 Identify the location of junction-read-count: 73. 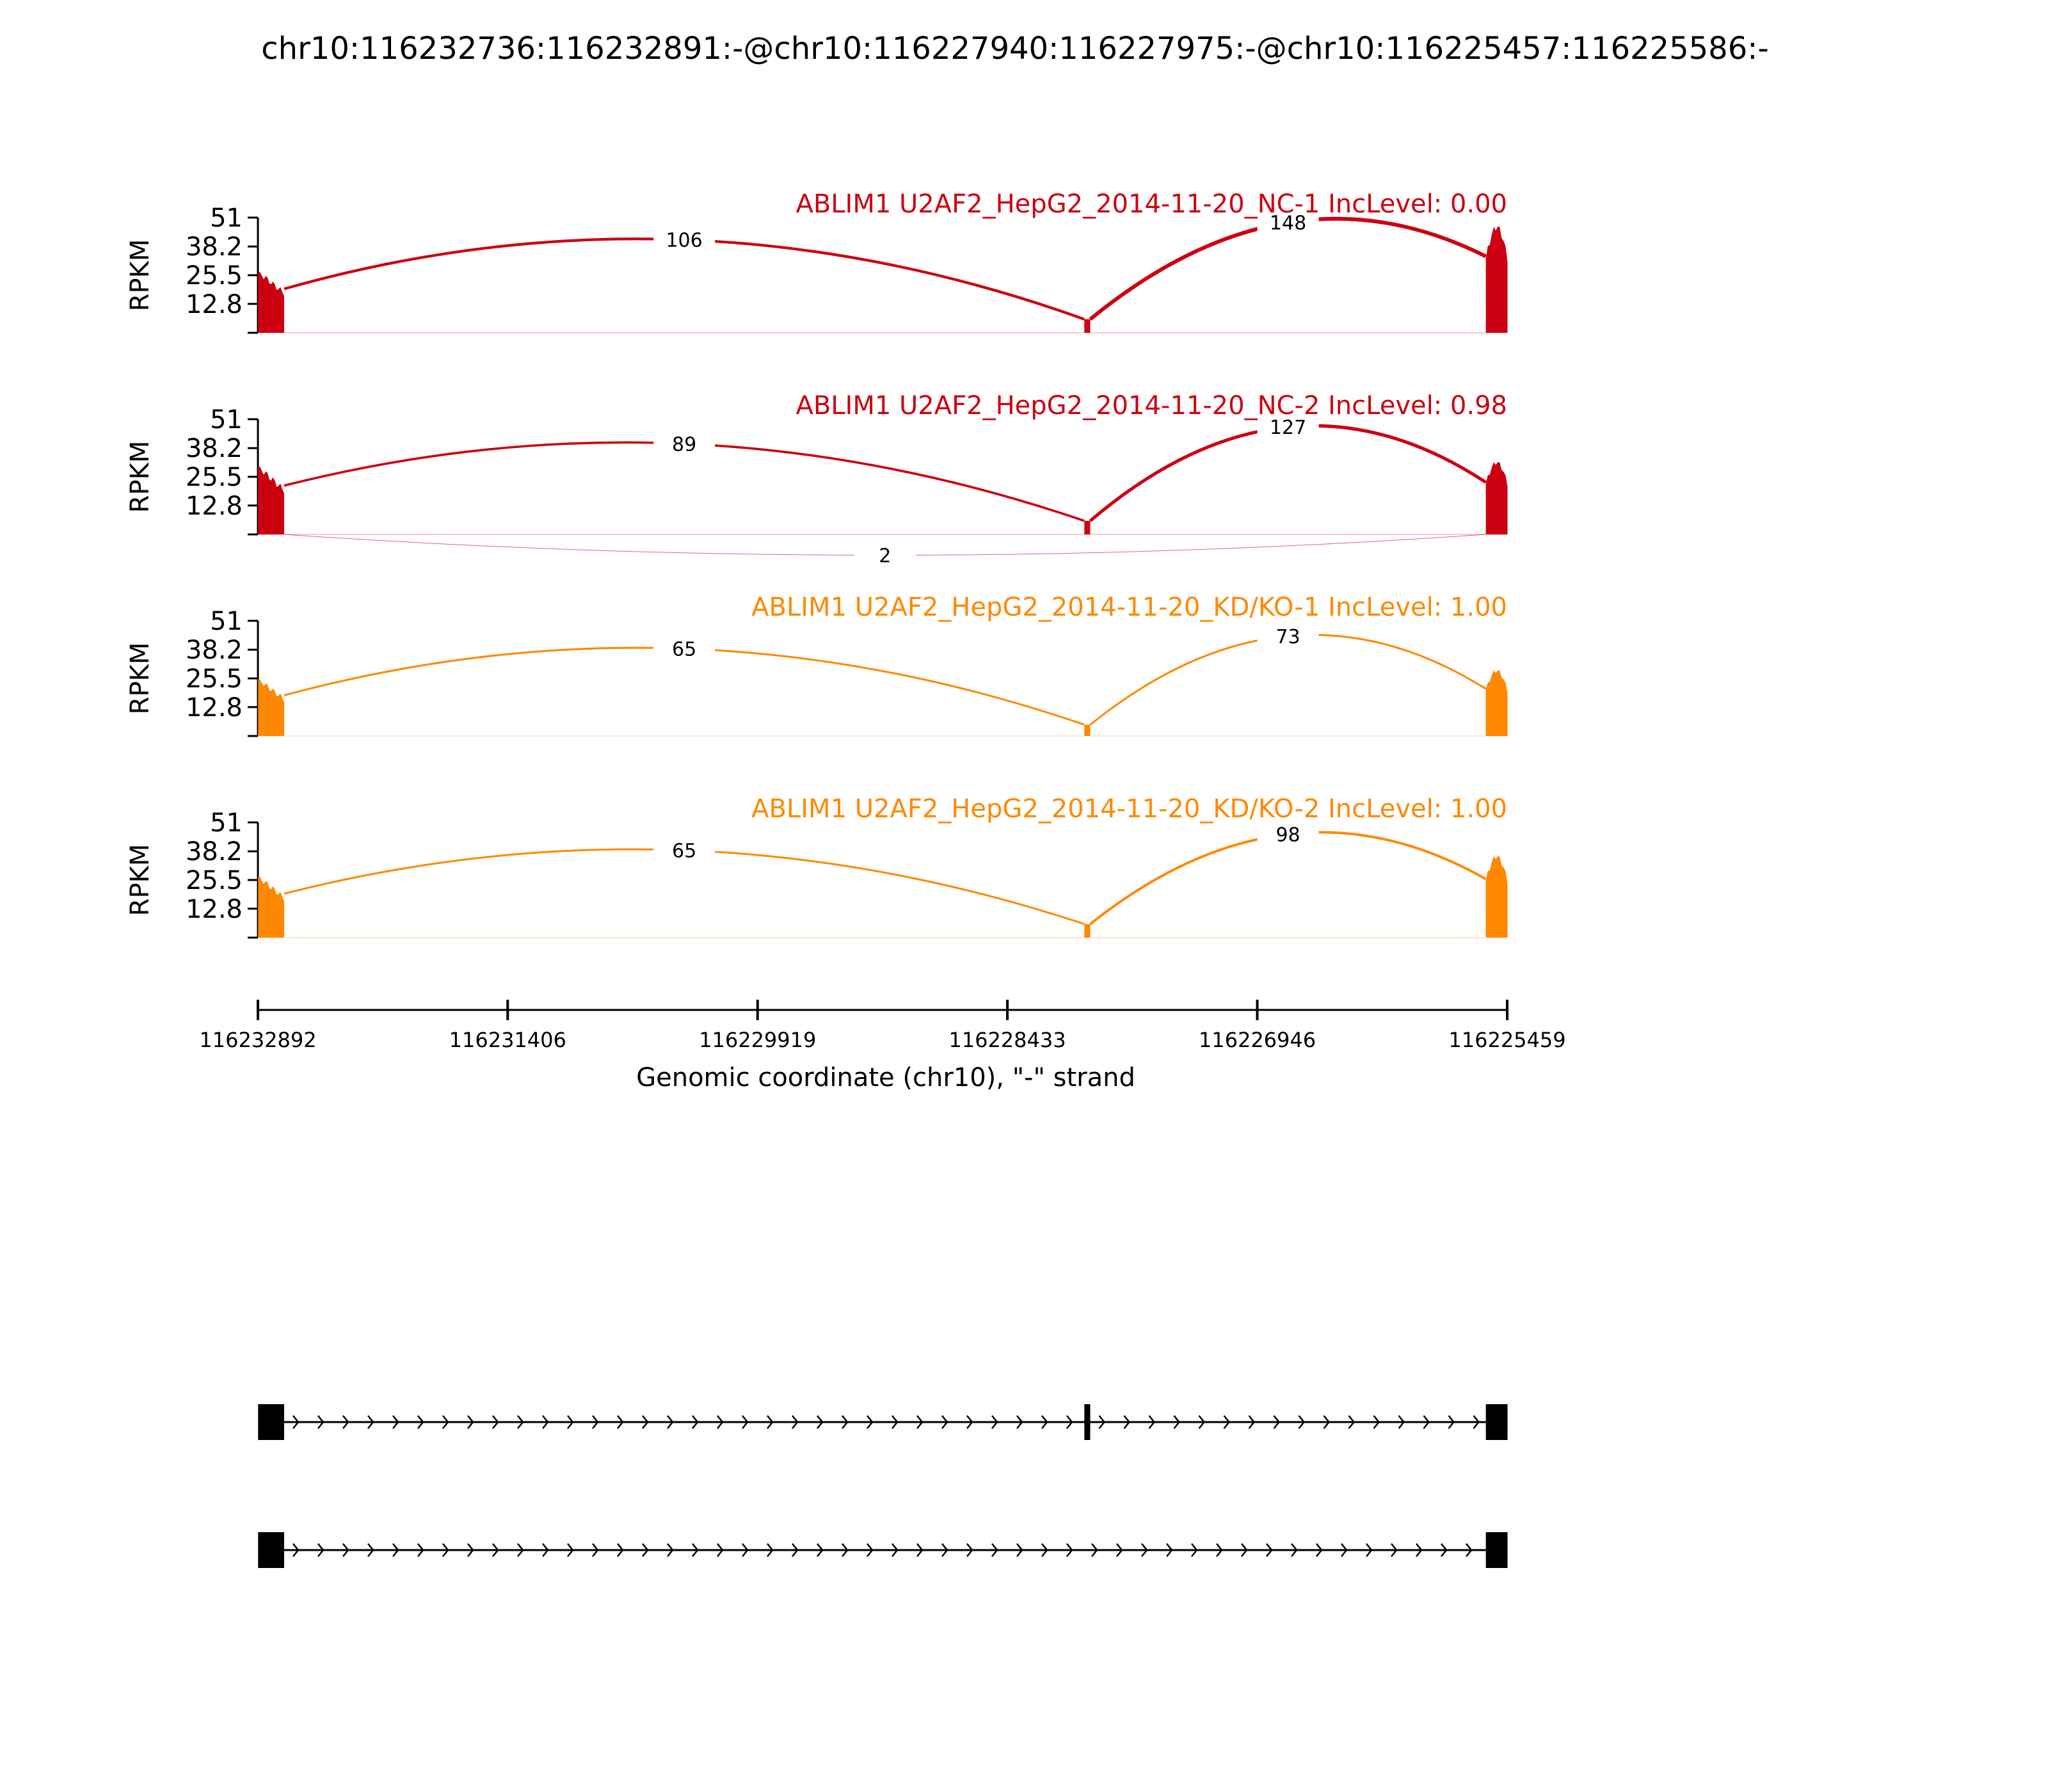
(1288, 637).